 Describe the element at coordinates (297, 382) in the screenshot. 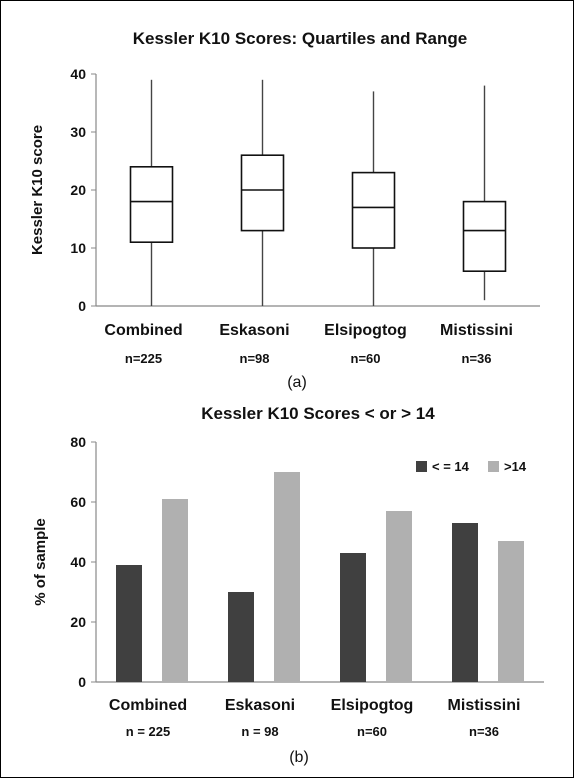

I see `panel-a-label: (a)` at that location.